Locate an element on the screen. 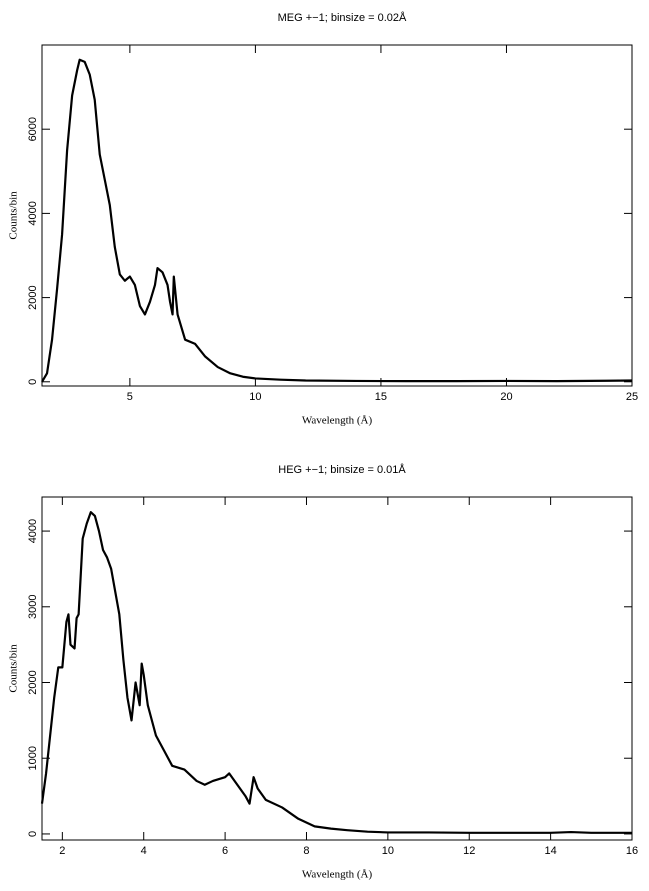  x-tick-label: 6 is located at coordinates (225, 851).